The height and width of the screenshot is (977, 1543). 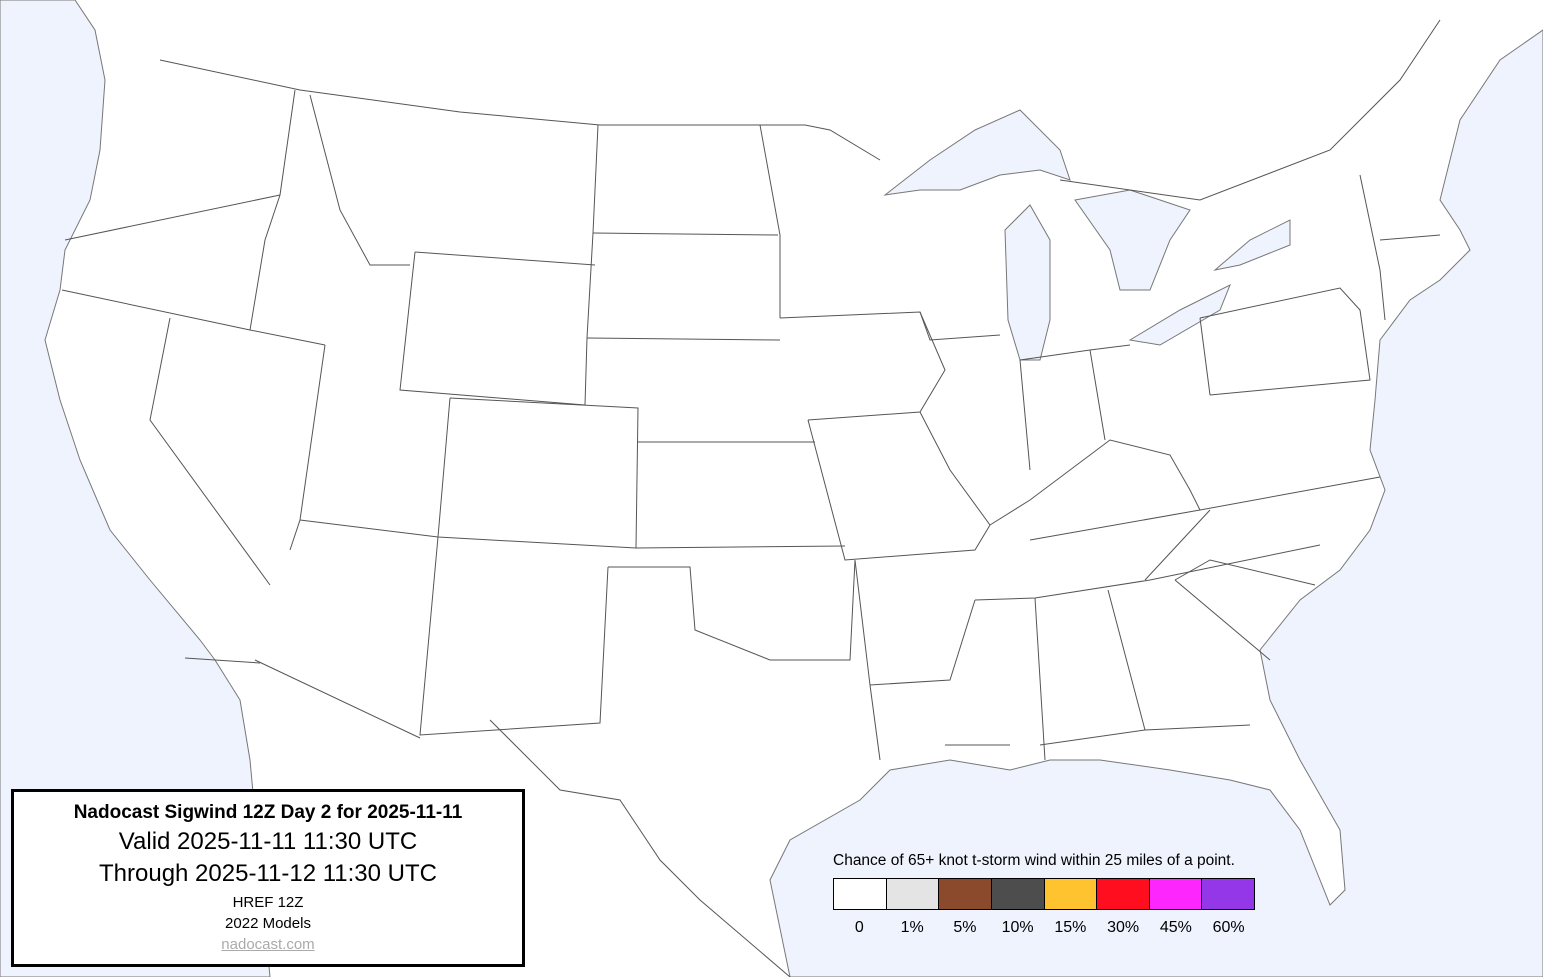 What do you see at coordinates (912, 927) in the screenshot?
I see `legend-label: 1%` at bounding box center [912, 927].